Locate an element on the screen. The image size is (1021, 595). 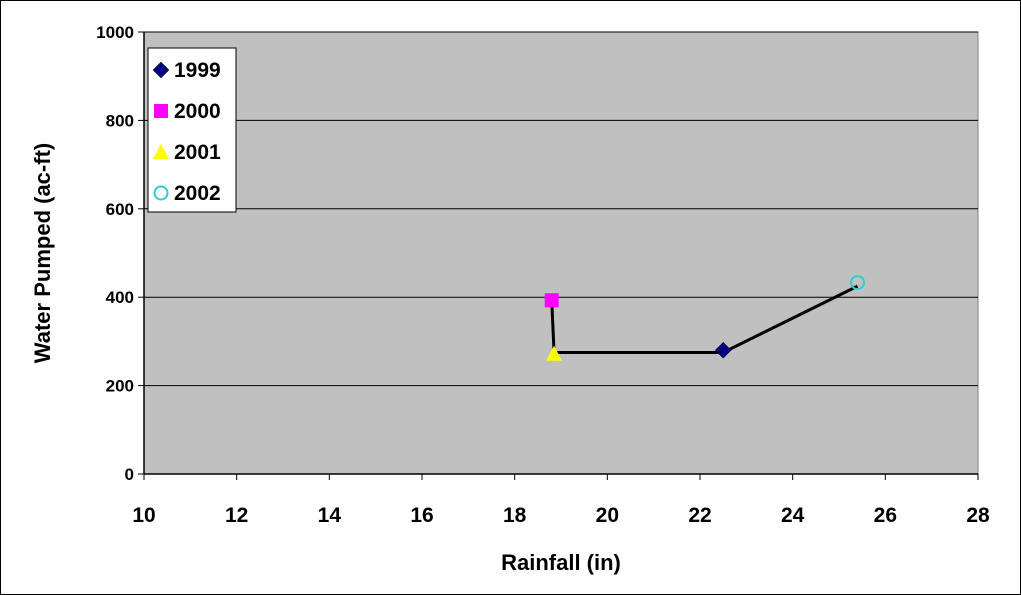
legend-box is located at coordinates (192, 130).